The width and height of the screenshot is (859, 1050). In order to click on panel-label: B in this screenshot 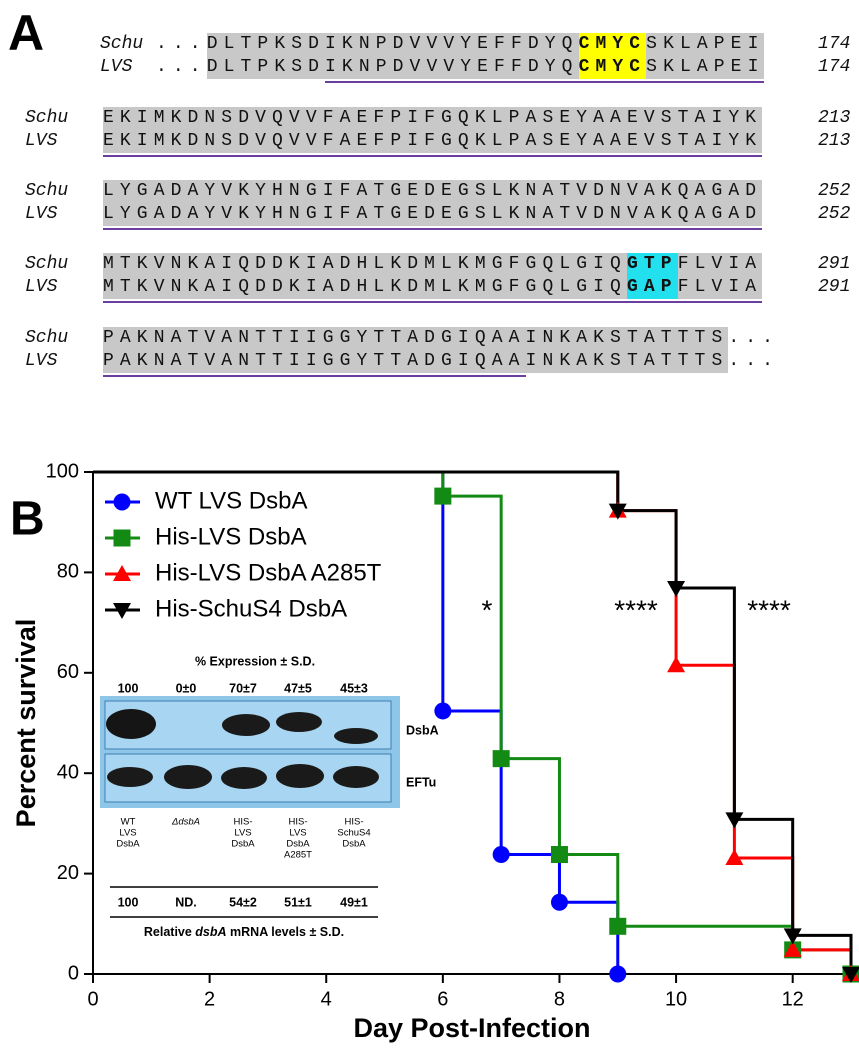, I will do `click(27, 519)`.